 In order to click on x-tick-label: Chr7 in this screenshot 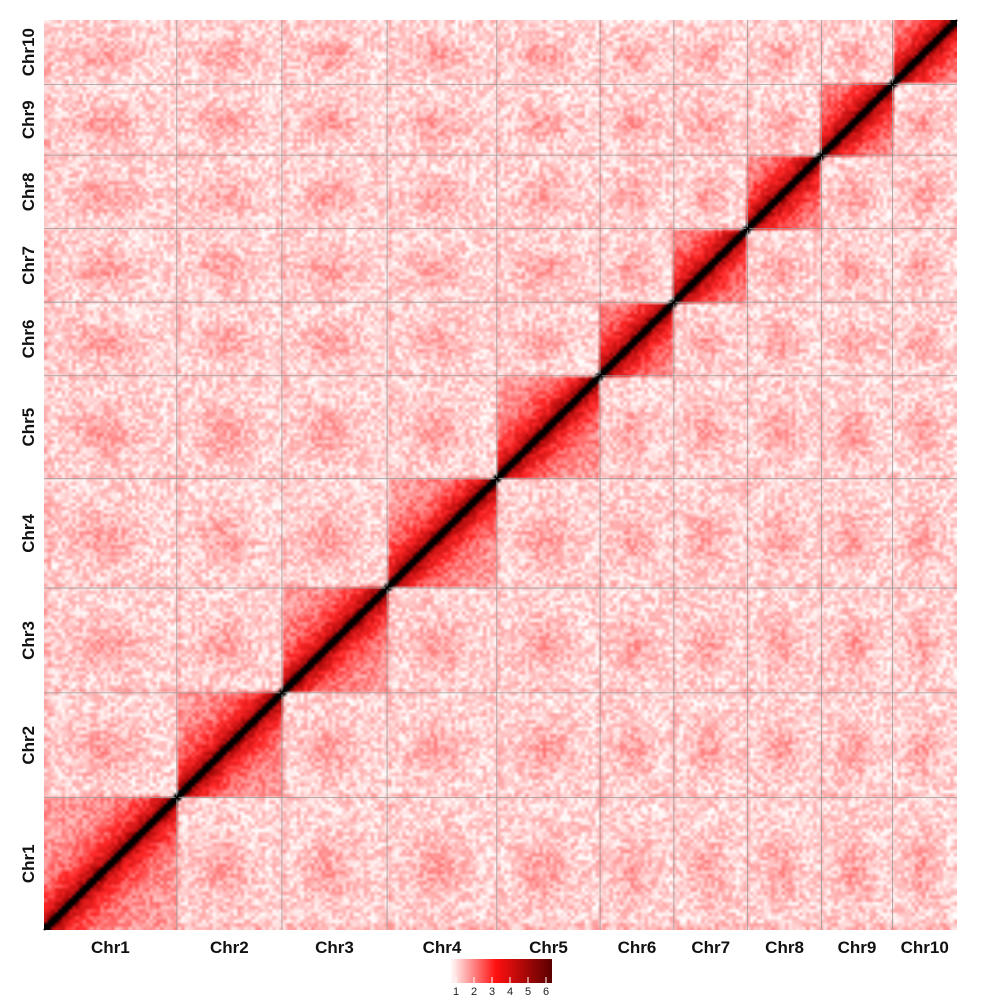, I will do `click(710, 947)`.